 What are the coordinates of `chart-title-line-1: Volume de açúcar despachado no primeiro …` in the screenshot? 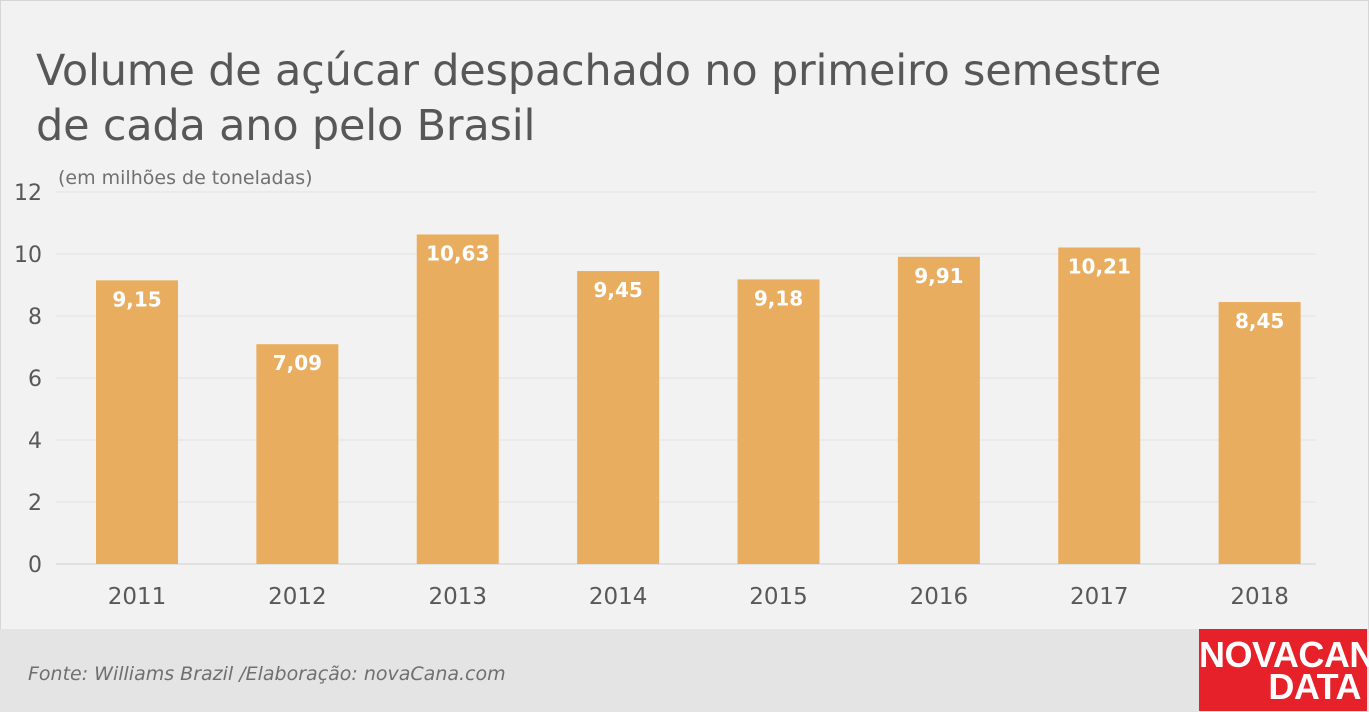 It's located at (599, 71).